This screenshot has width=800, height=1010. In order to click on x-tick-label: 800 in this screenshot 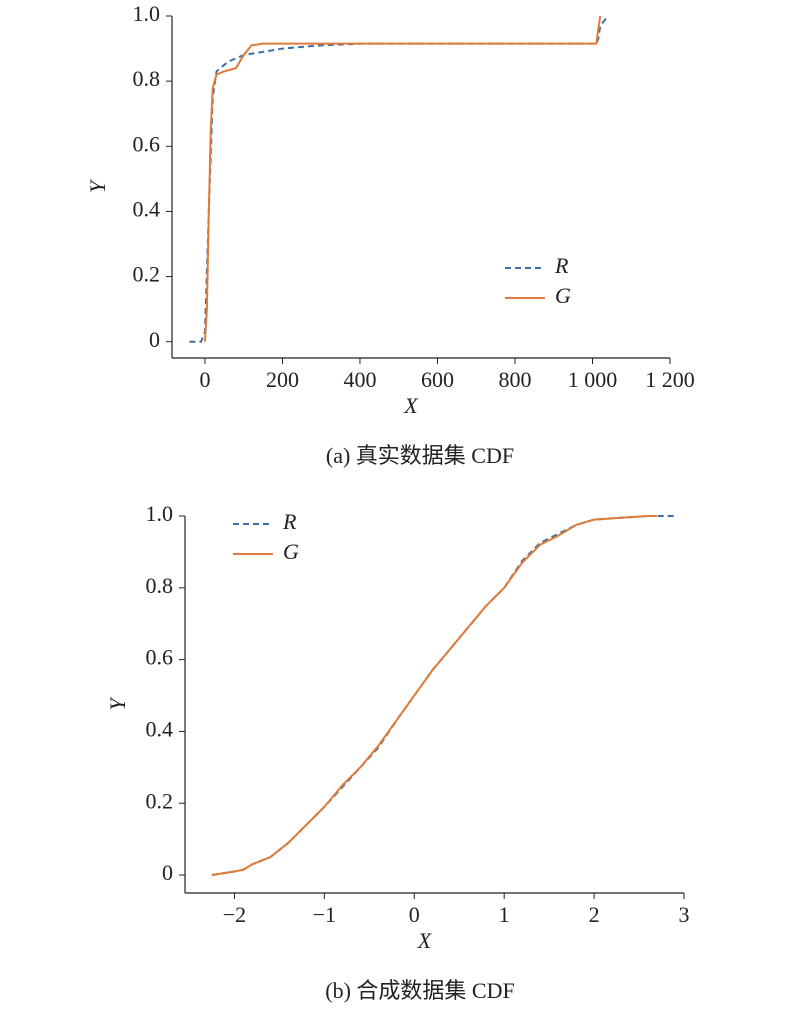, I will do `click(514, 379)`.